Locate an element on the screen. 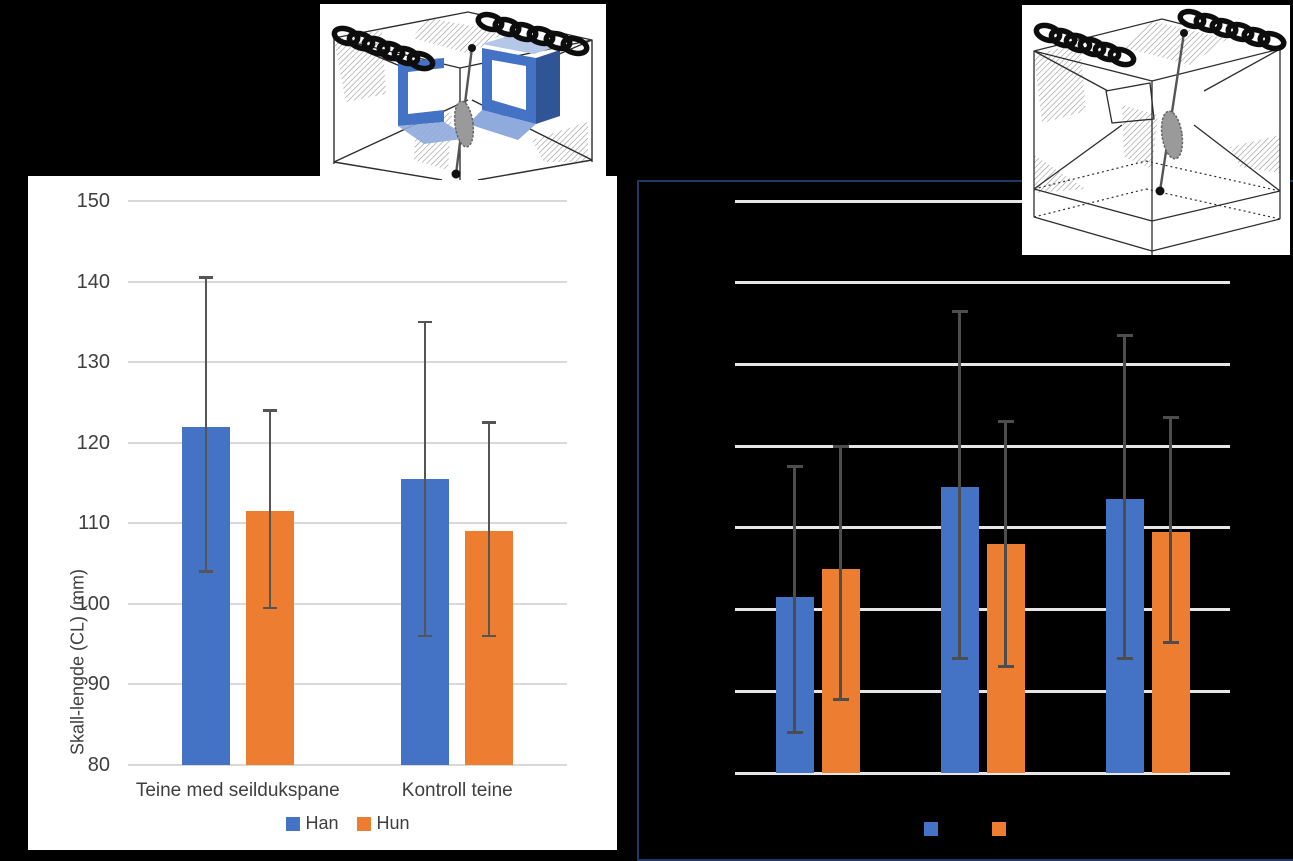  pot-with-canvas-panels-illustration is located at coordinates (463, 92).